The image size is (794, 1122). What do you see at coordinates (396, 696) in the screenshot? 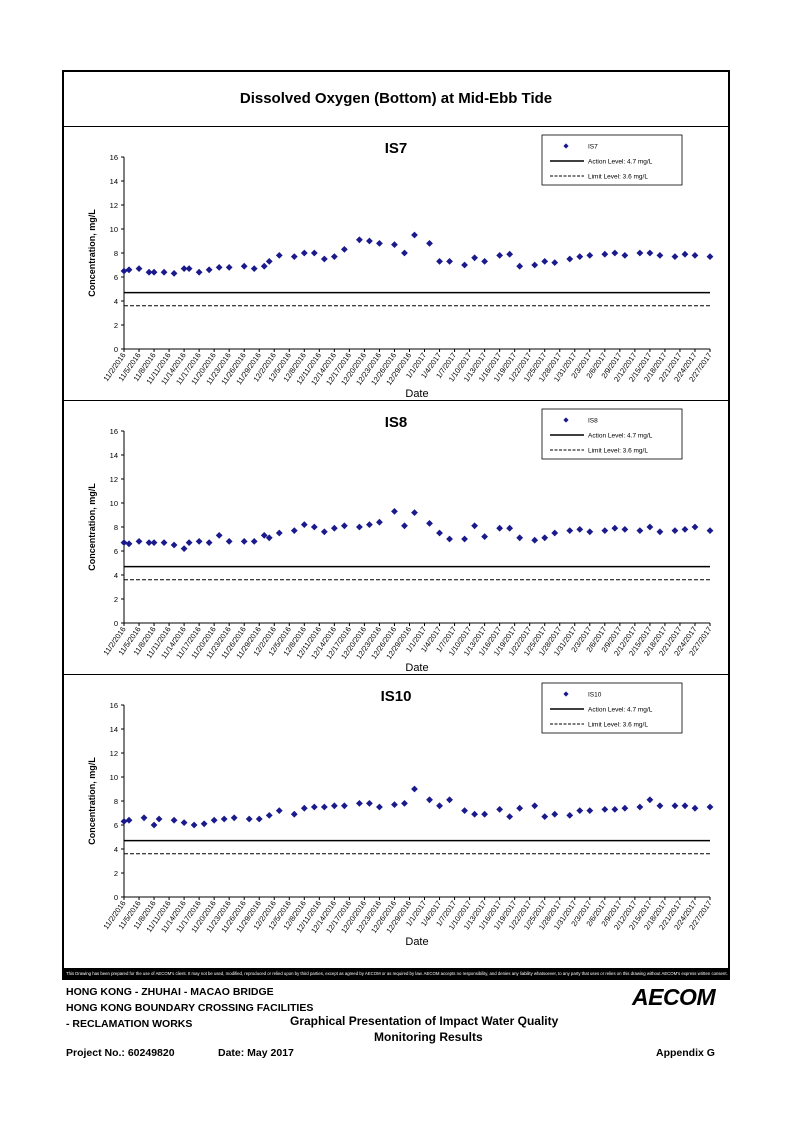
I see `chart-title: IS10` at bounding box center [396, 696].